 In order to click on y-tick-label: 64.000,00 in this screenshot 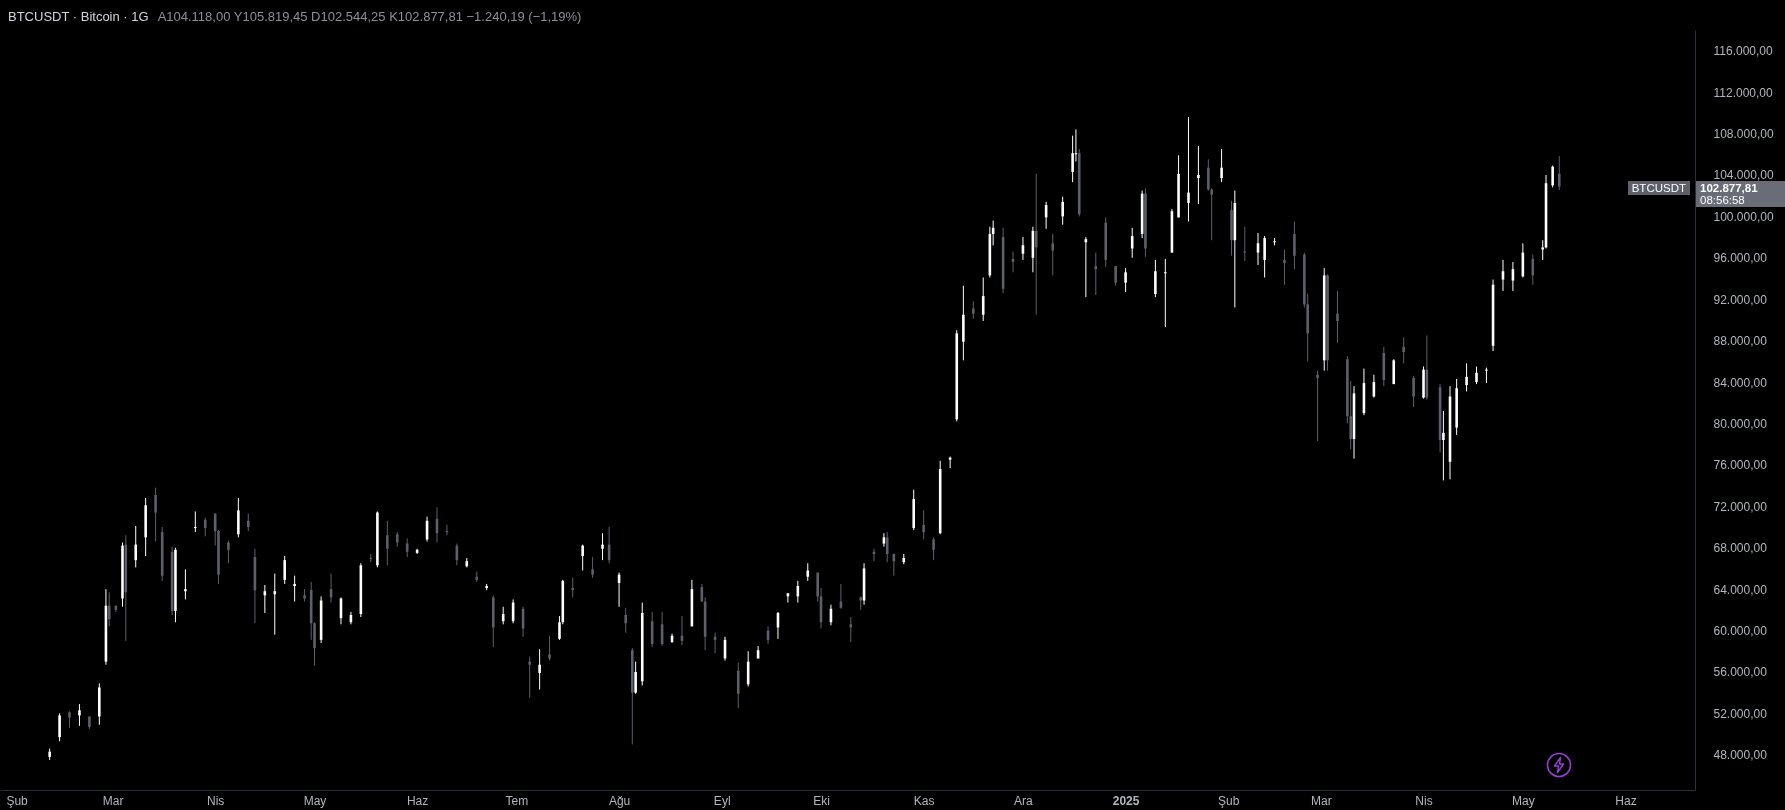, I will do `click(1740, 589)`.